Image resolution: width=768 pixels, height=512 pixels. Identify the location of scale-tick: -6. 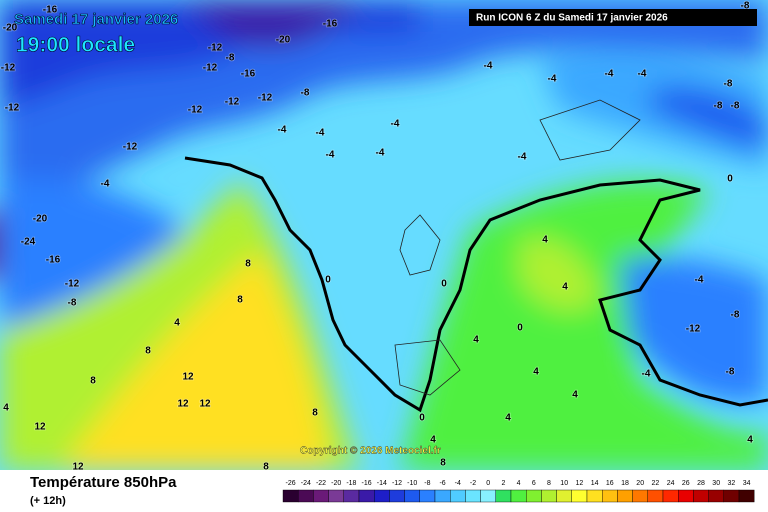
(442, 483).